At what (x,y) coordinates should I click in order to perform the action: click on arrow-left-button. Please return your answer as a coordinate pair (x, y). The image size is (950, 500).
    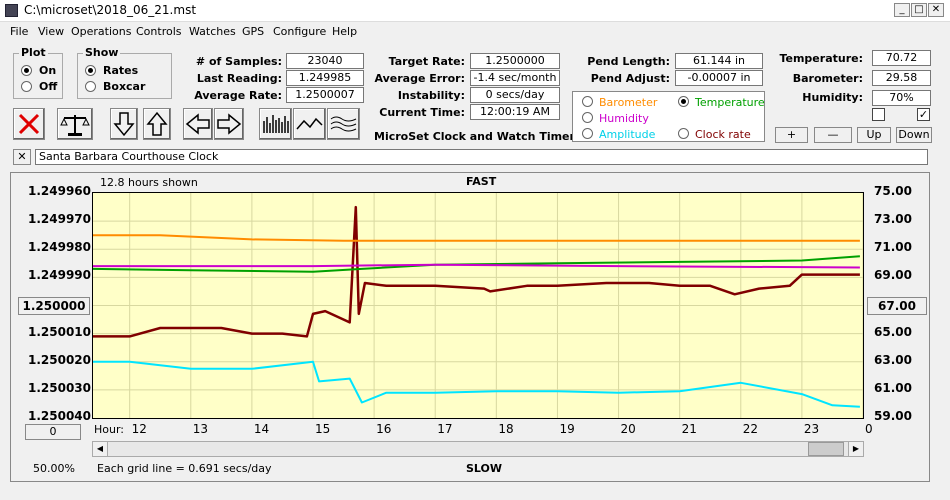
    Looking at the image, I should click on (198, 124).